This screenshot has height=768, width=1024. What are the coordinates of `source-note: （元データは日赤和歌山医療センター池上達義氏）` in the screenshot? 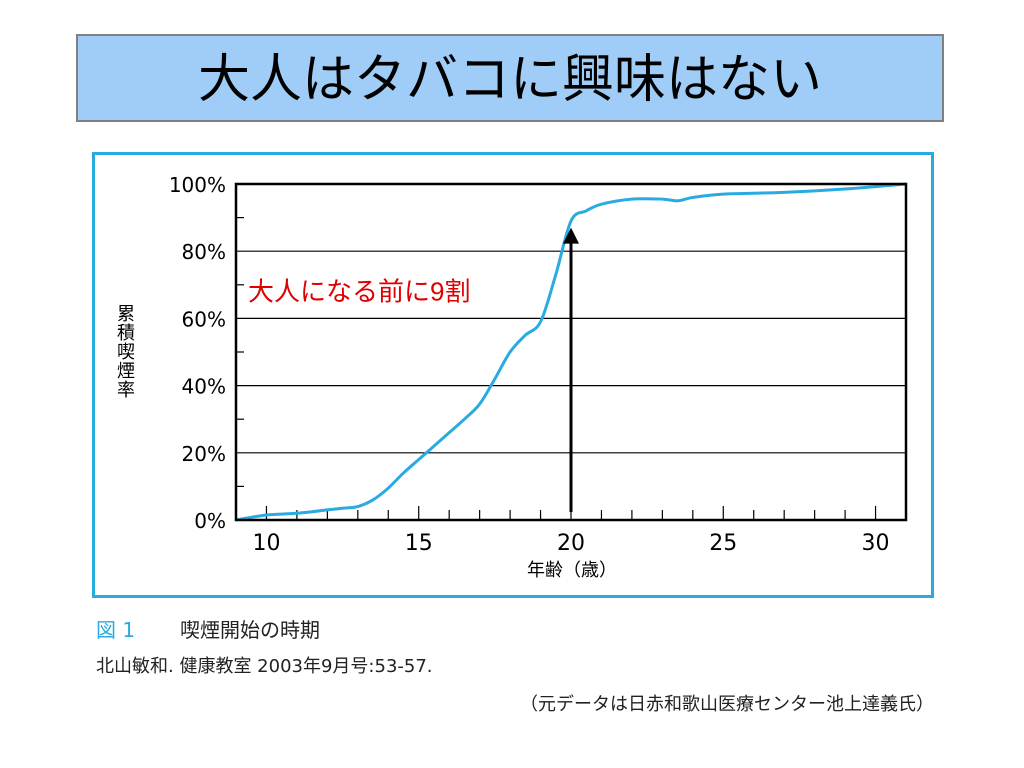 It's located at (727, 704).